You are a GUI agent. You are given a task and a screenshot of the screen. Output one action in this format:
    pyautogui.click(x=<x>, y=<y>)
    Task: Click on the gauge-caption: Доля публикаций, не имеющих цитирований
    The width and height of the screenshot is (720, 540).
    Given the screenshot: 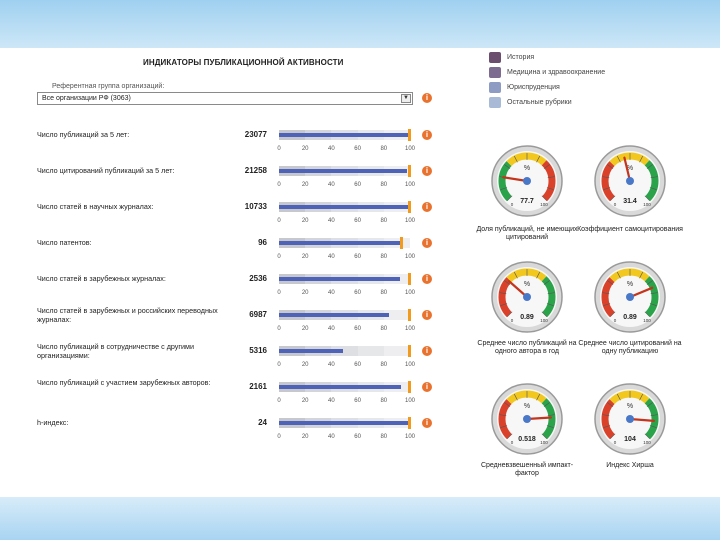 What is the action you would take?
    pyautogui.click(x=527, y=233)
    